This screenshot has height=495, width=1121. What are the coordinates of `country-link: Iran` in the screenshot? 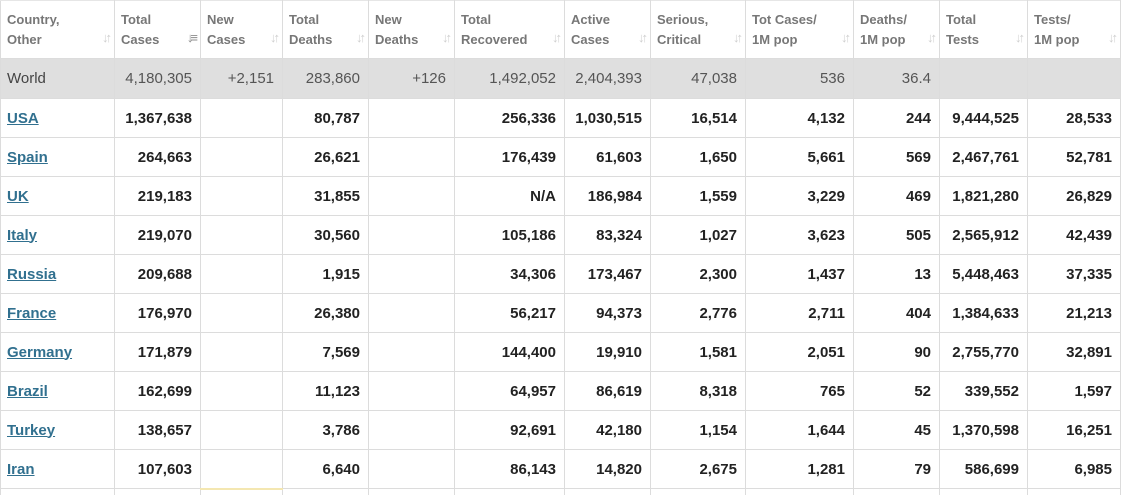 It's located at (21, 469).